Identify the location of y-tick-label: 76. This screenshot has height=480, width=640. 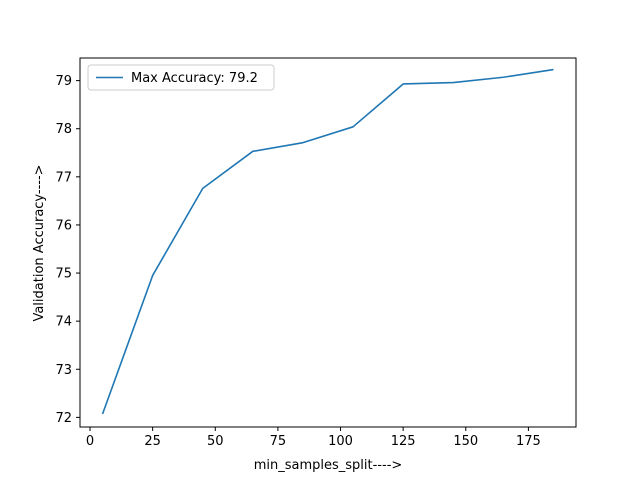
(63, 225).